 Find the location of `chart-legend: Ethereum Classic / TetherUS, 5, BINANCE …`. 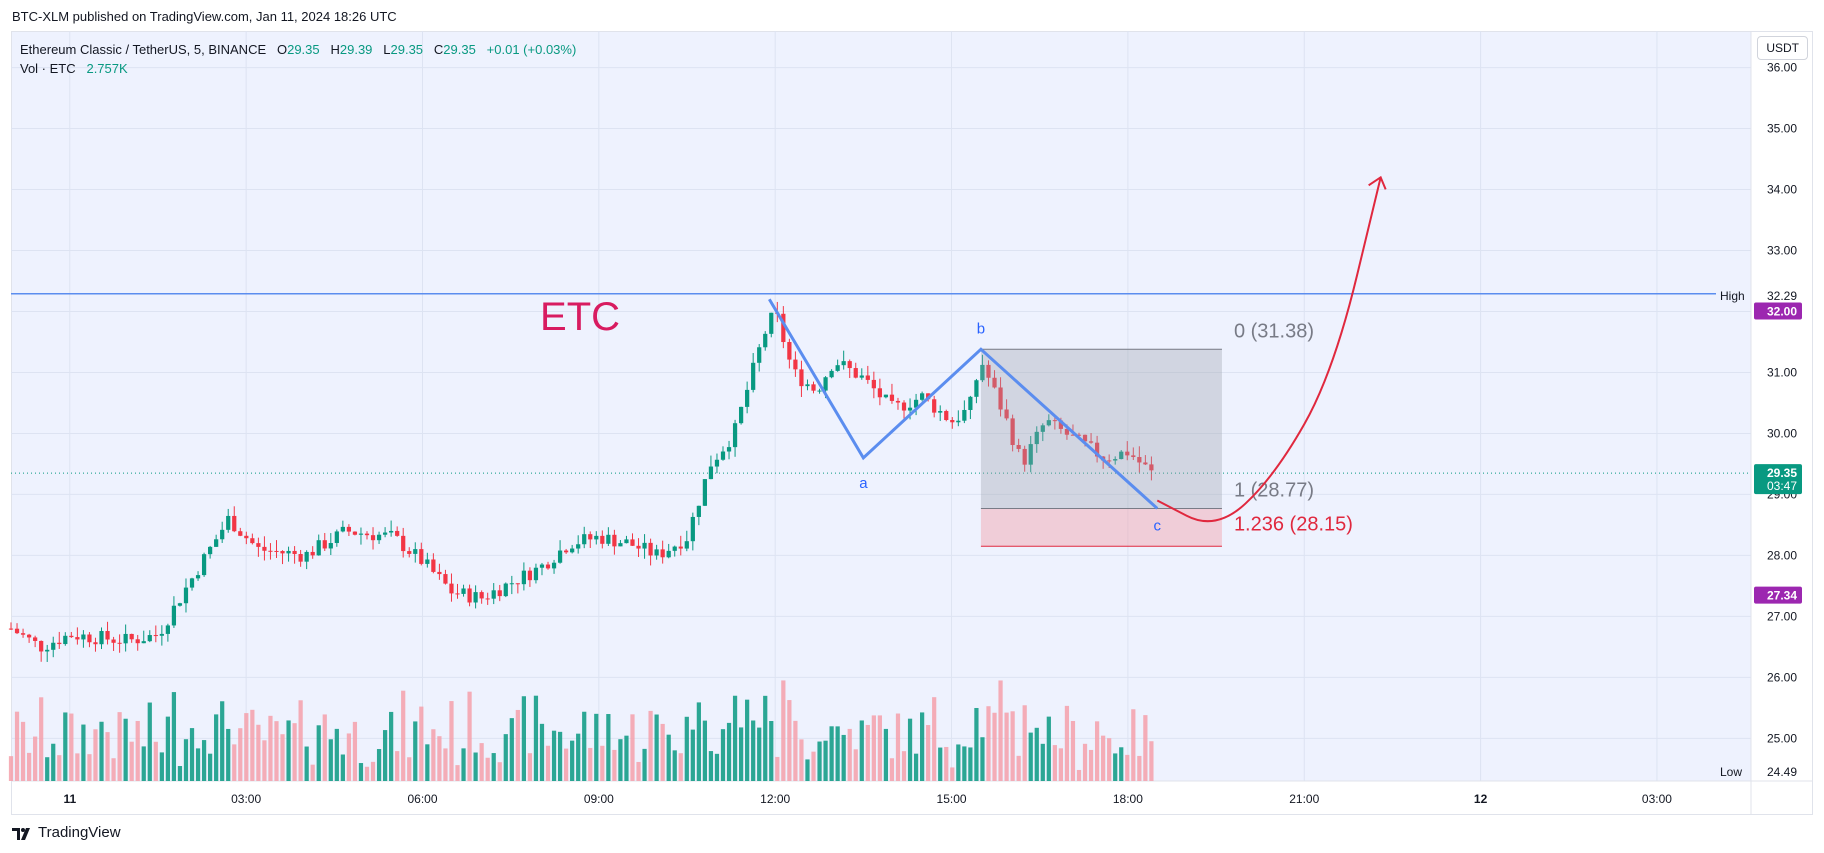

chart-legend: Ethereum Classic / TetherUS, 5, BINANCE … is located at coordinates (298, 59).